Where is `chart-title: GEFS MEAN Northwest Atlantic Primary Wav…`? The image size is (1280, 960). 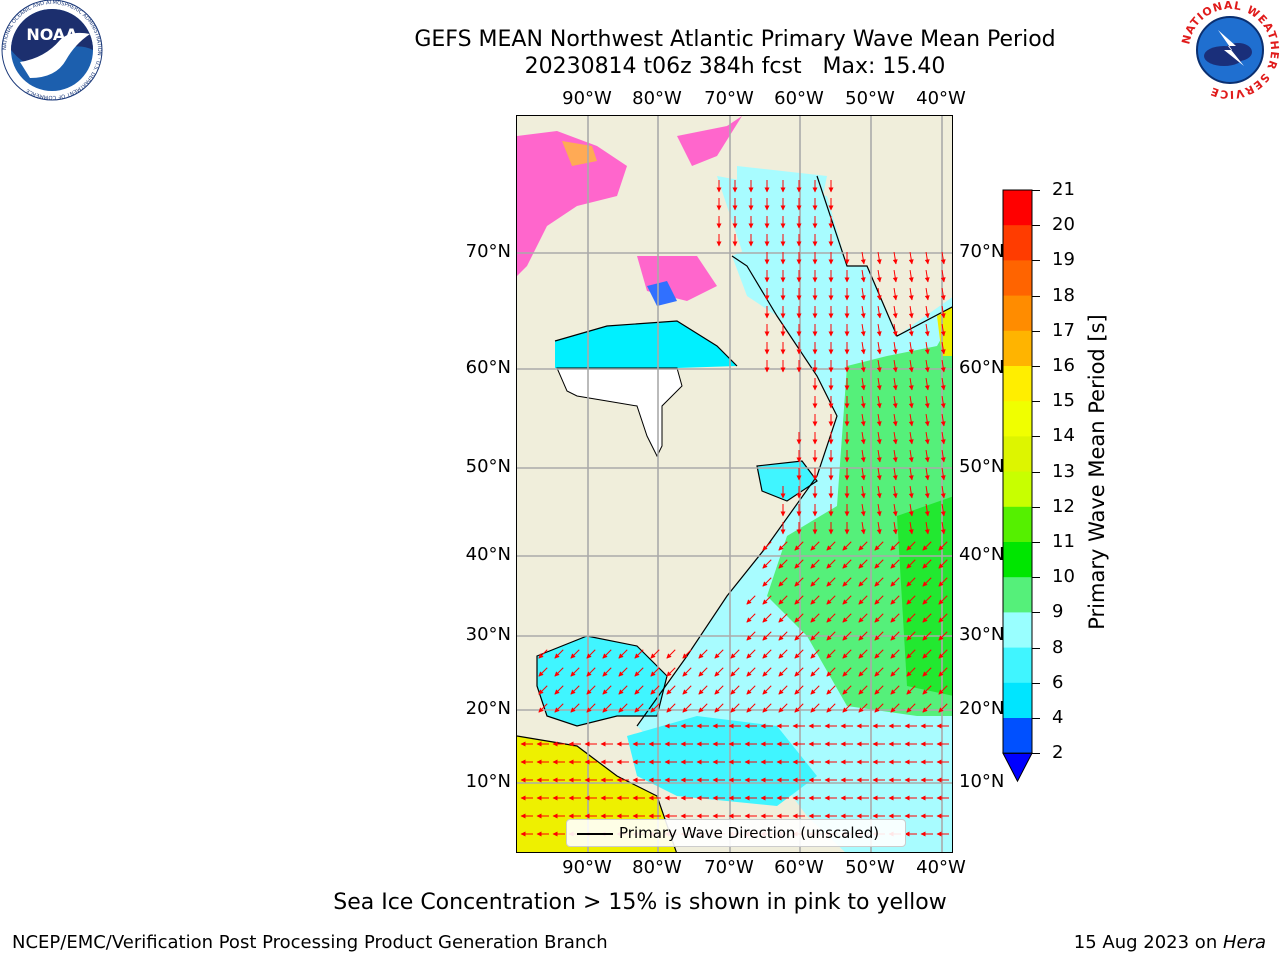
chart-title: GEFS MEAN Northwest Atlantic Primary Wav… is located at coordinates (735, 39).